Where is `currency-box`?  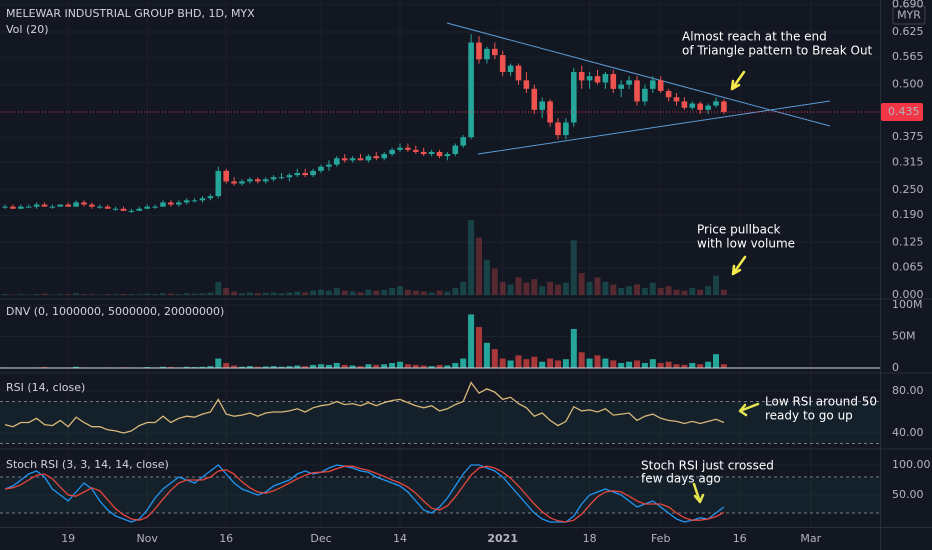 currency-box is located at coordinates (909, 15).